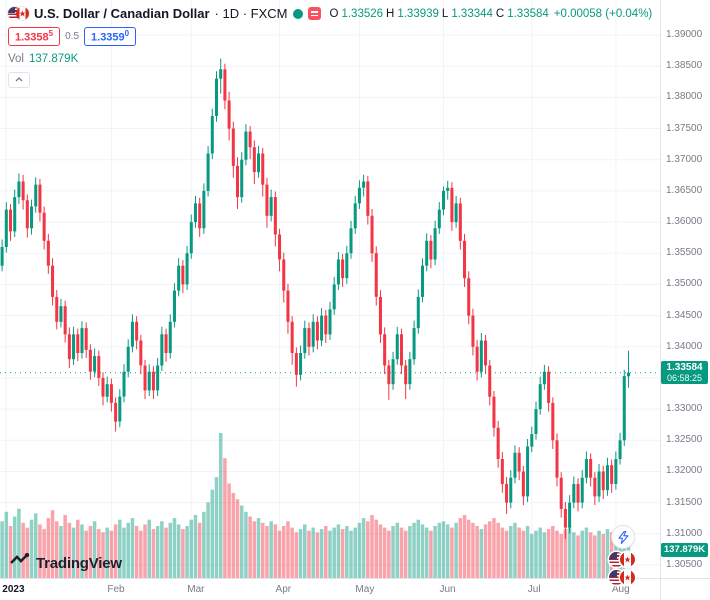 The width and height of the screenshot is (710, 600). What do you see at coordinates (196, 589) in the screenshot?
I see `time-axis-label: Mar` at bounding box center [196, 589].